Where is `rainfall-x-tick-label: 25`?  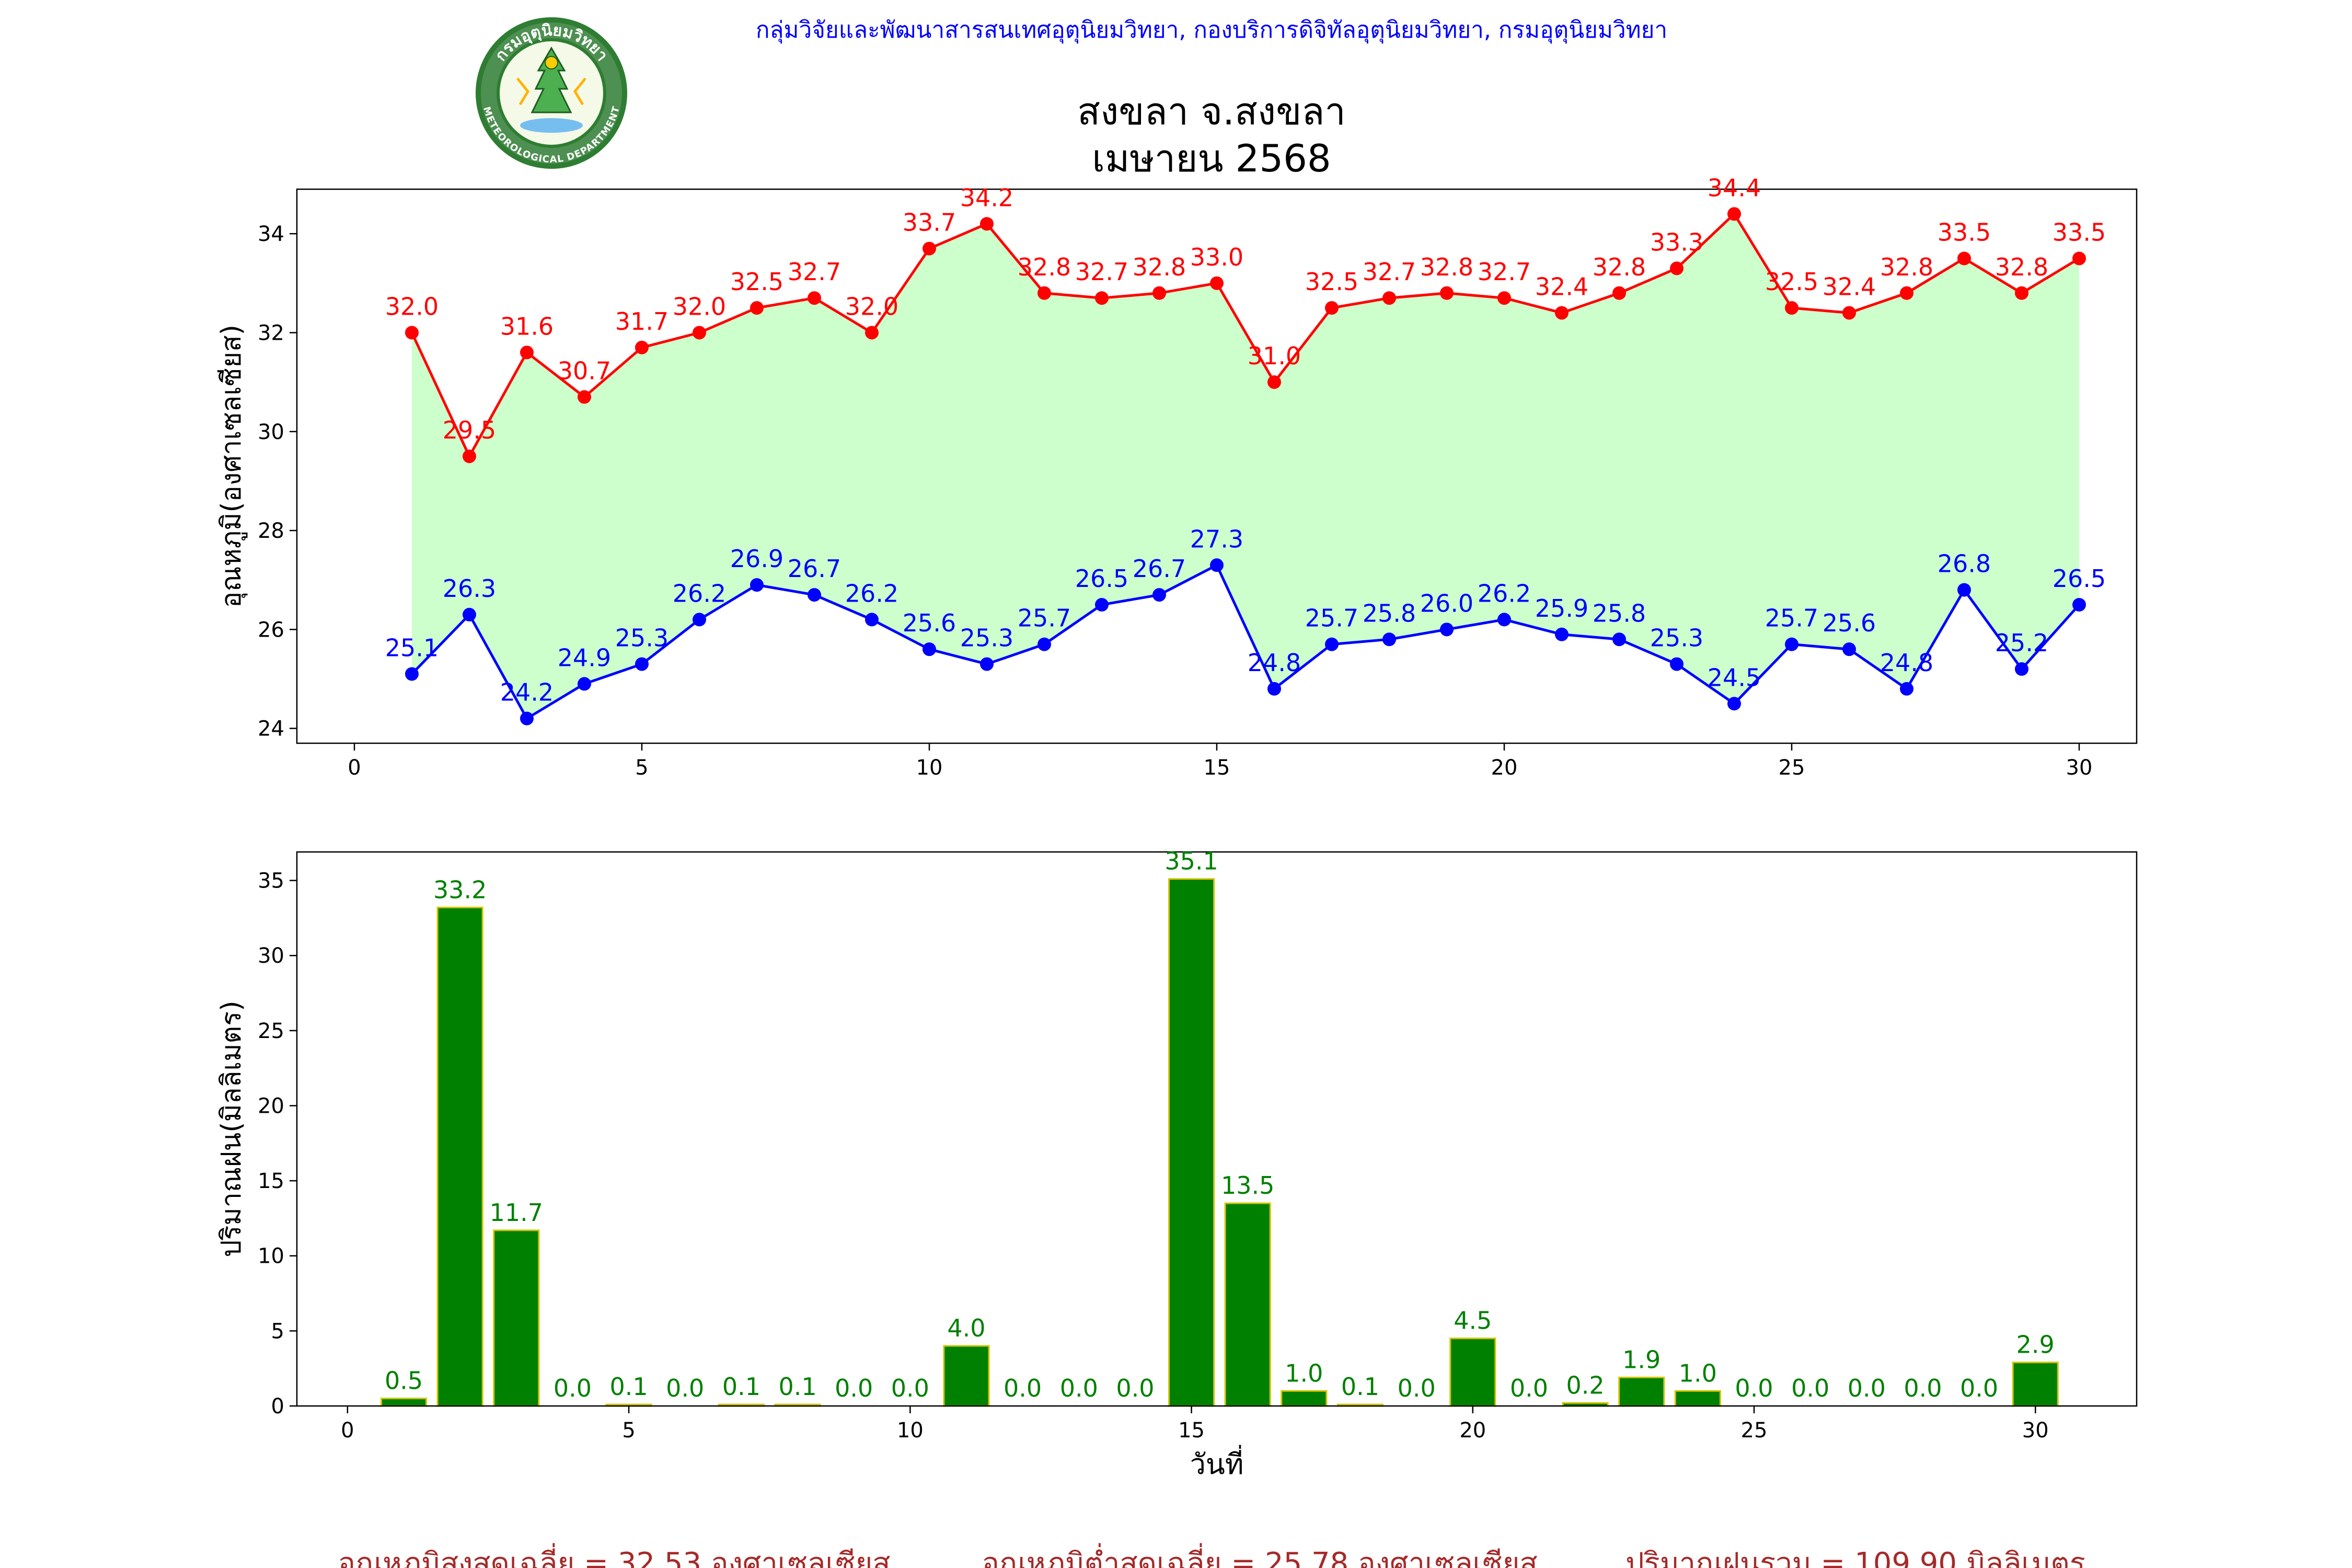 rainfall-x-tick-label: 25 is located at coordinates (1754, 1431).